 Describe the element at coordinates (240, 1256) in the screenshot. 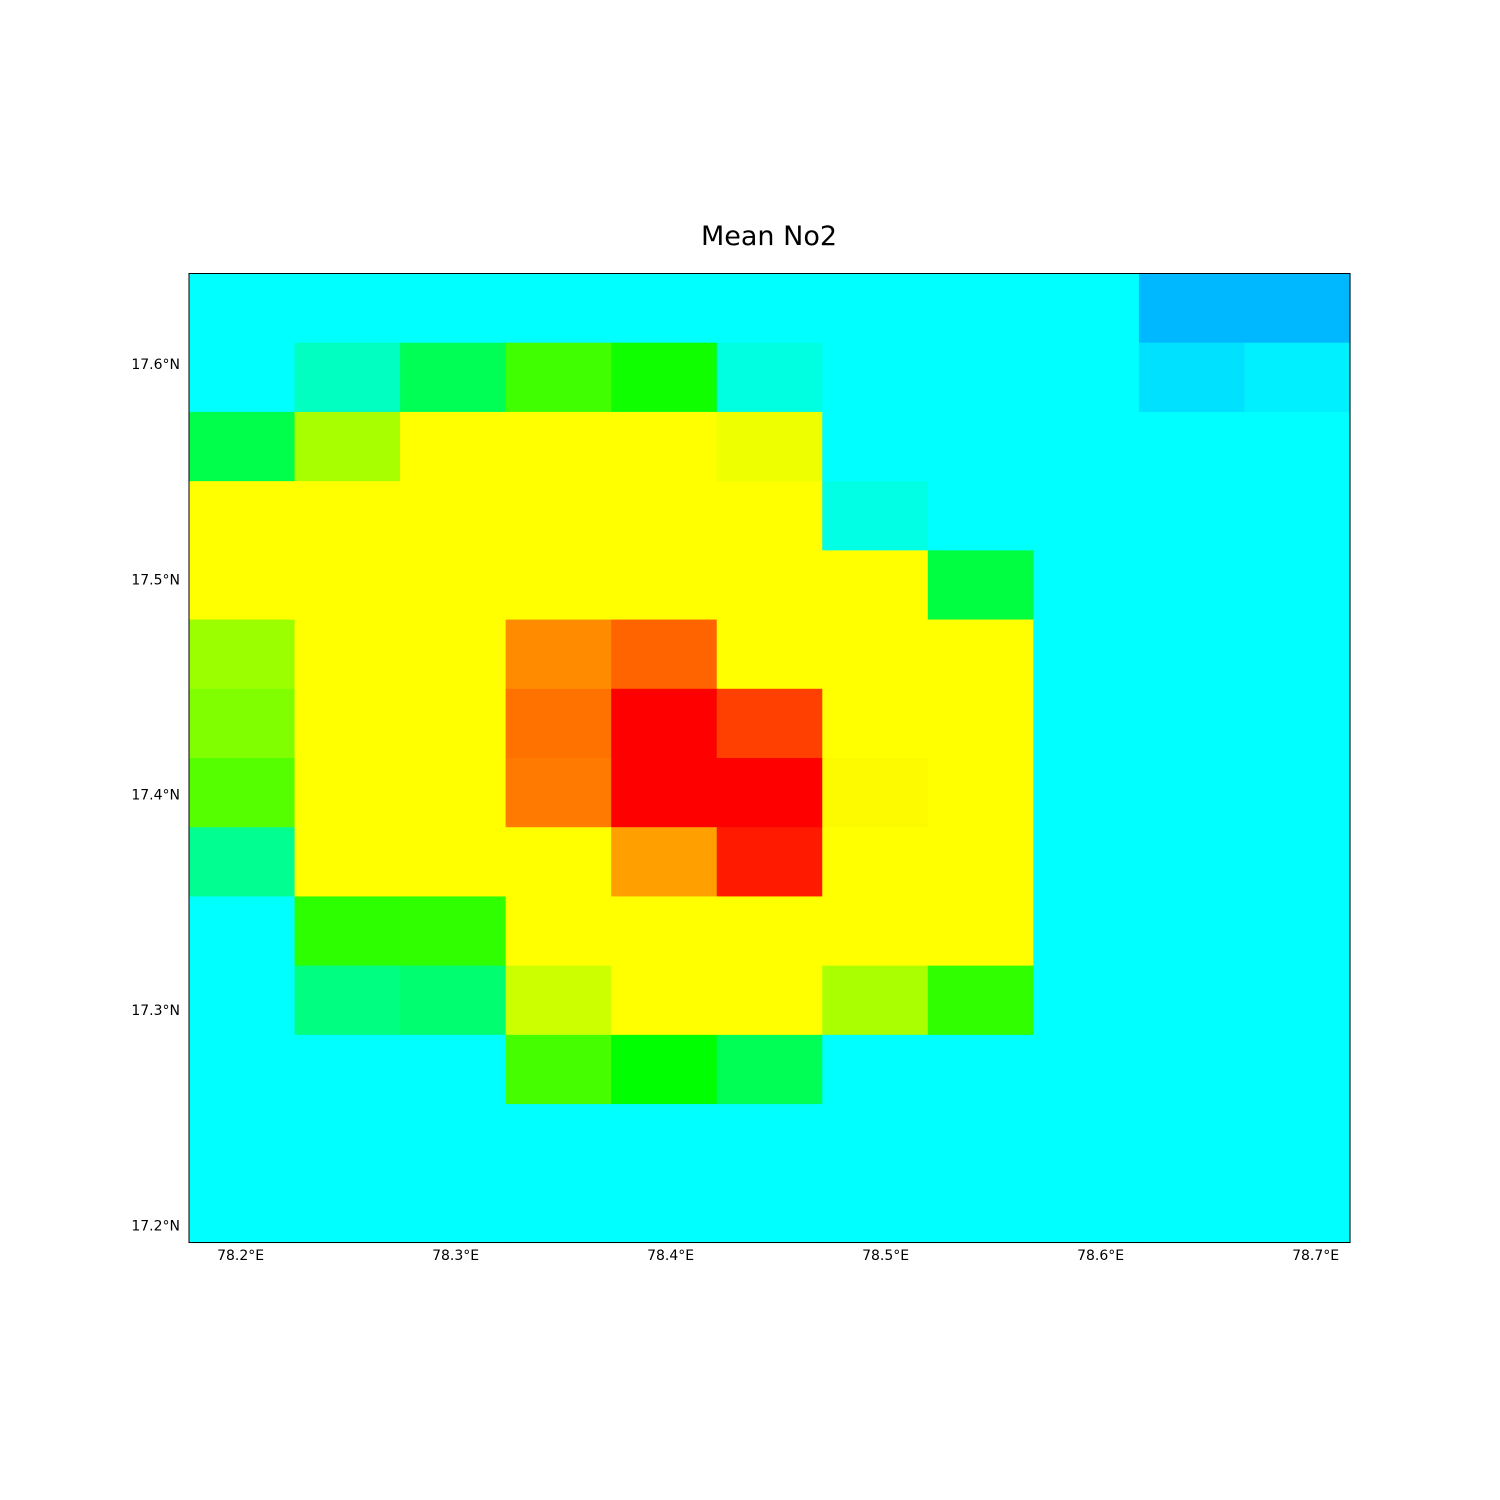

I see `x-tick-label: 78.2°E` at that location.